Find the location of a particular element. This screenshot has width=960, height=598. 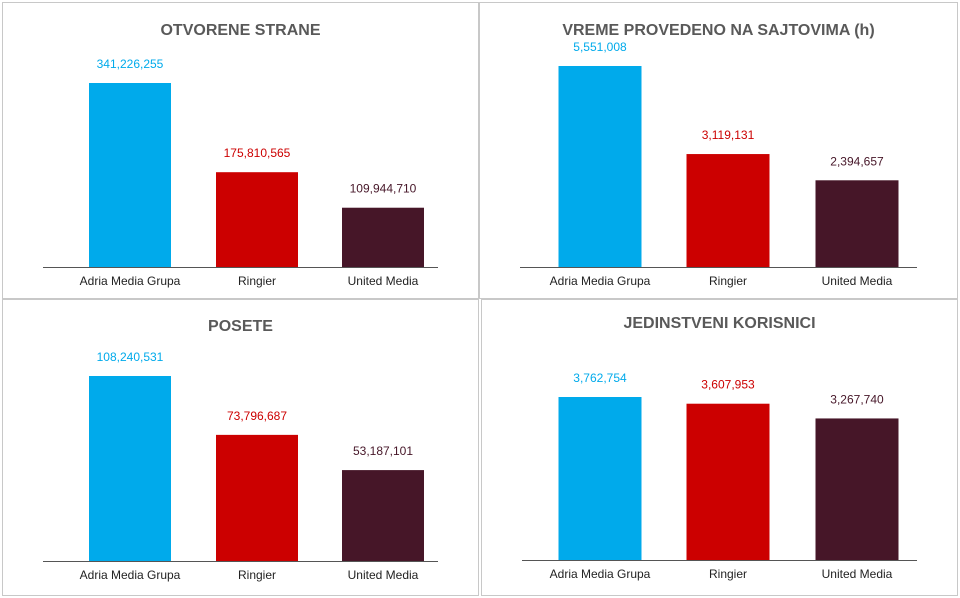

data-label-adria-media-grupa: 5,551,008 is located at coordinates (600, 47).